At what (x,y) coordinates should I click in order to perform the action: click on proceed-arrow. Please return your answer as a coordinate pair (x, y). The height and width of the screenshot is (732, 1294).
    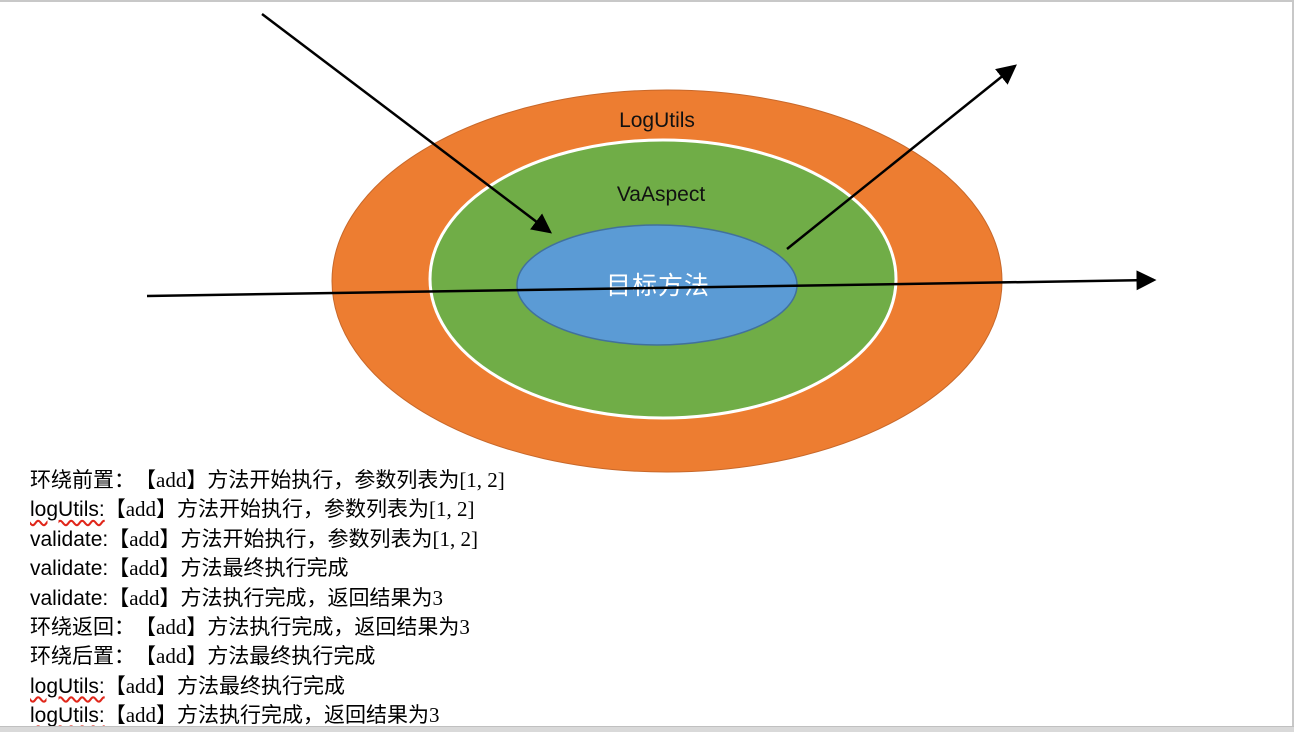
    Looking at the image, I should click on (651, 284).